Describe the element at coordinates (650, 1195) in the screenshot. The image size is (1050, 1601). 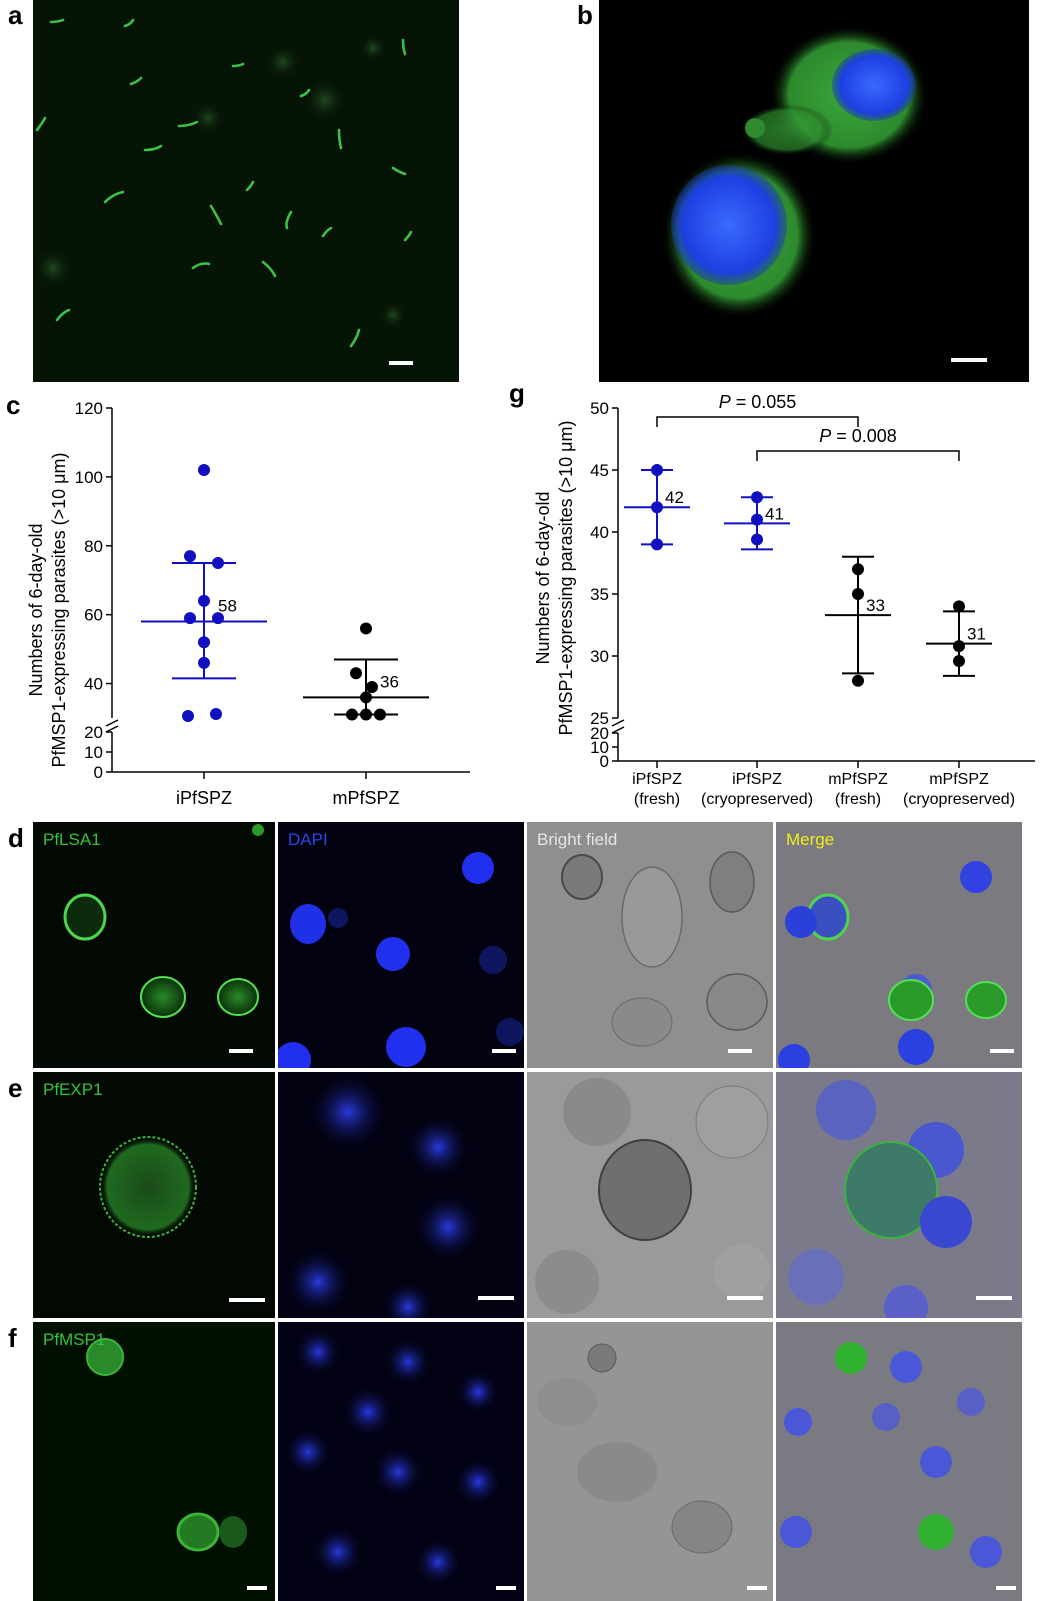
I see `micrograph-e-bright-field` at that location.